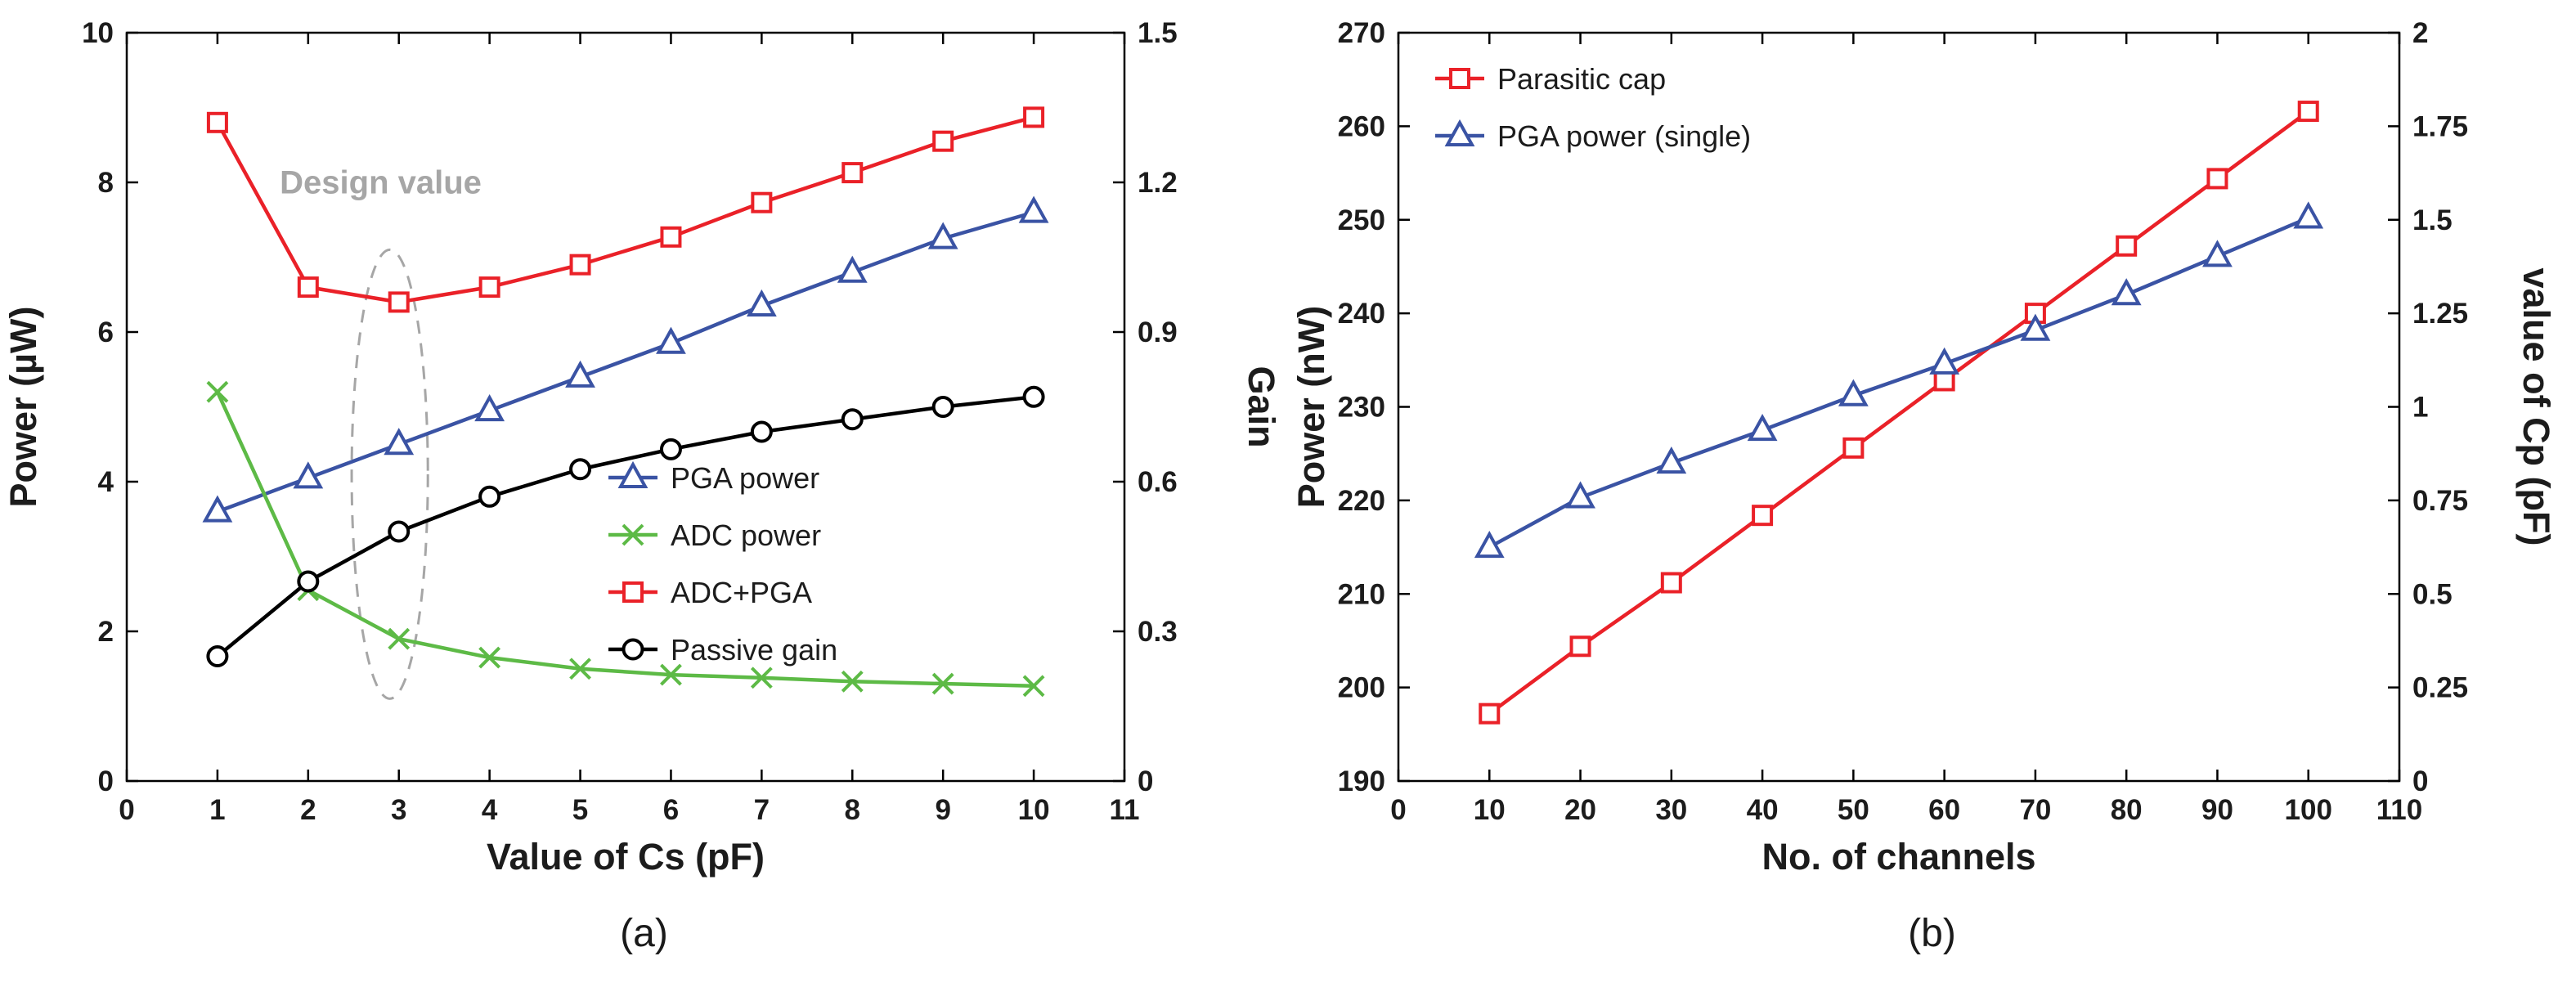  I want to click on svg-text: 270, so click(1361, 33).